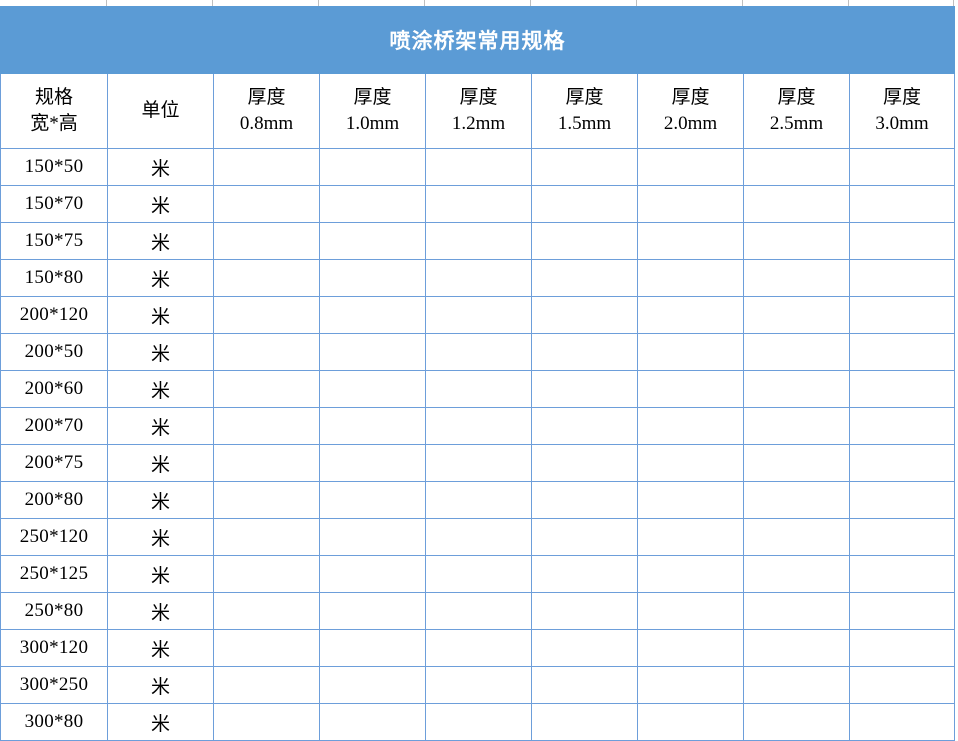 The height and width of the screenshot is (741, 958). Describe the element at coordinates (54, 352) in the screenshot. I see `cell-spec: 200*50` at that location.